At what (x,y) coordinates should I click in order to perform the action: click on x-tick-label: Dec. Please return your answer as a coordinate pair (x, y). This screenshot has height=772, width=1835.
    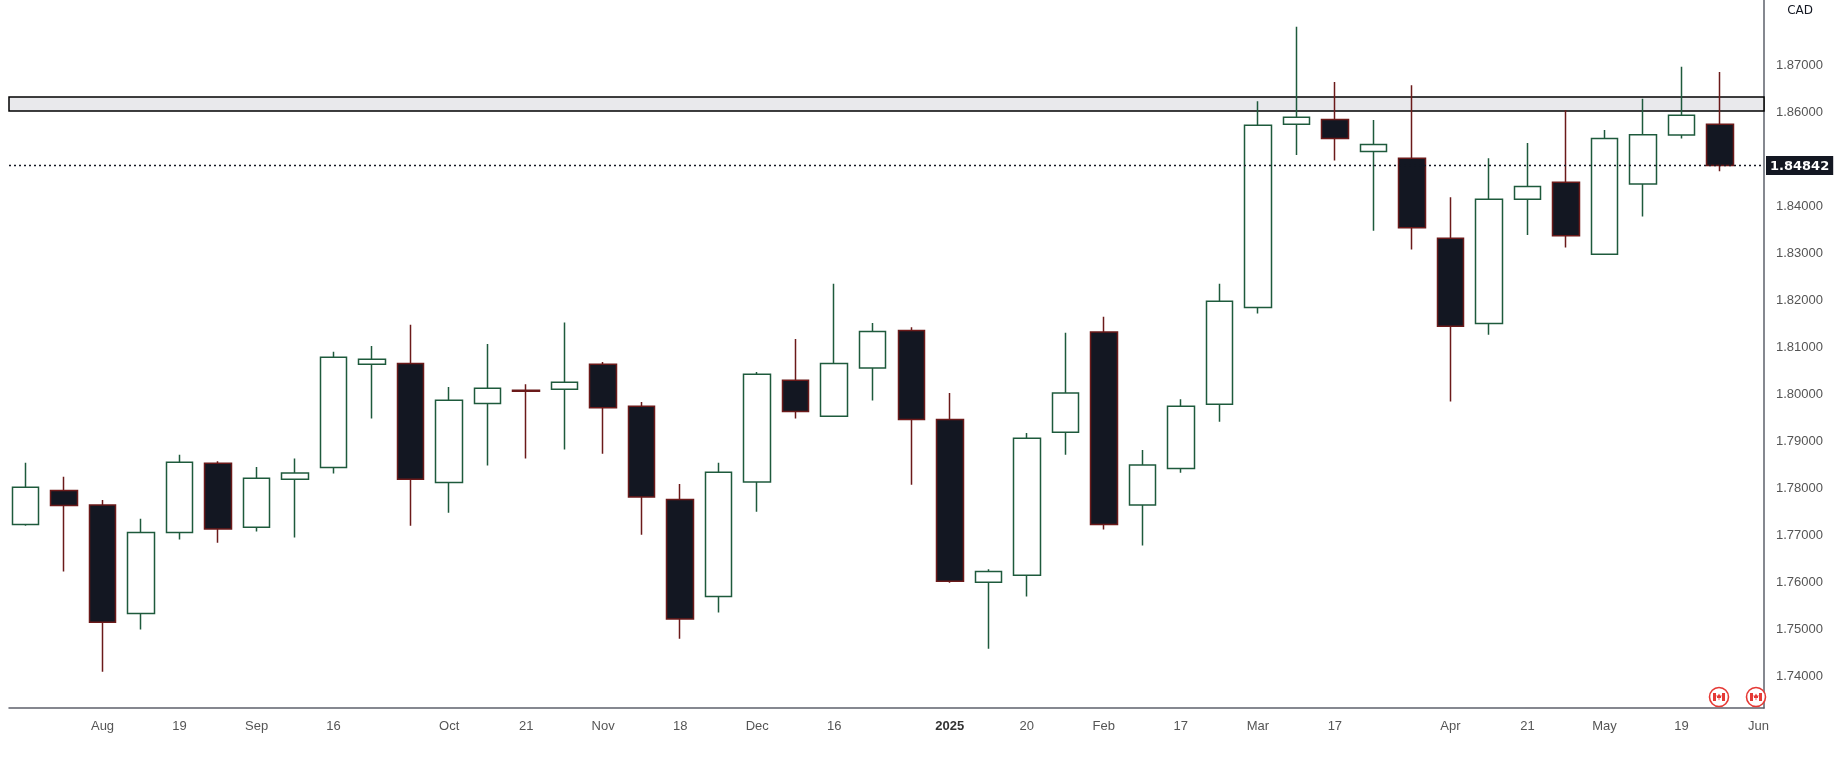
    Looking at the image, I should click on (757, 725).